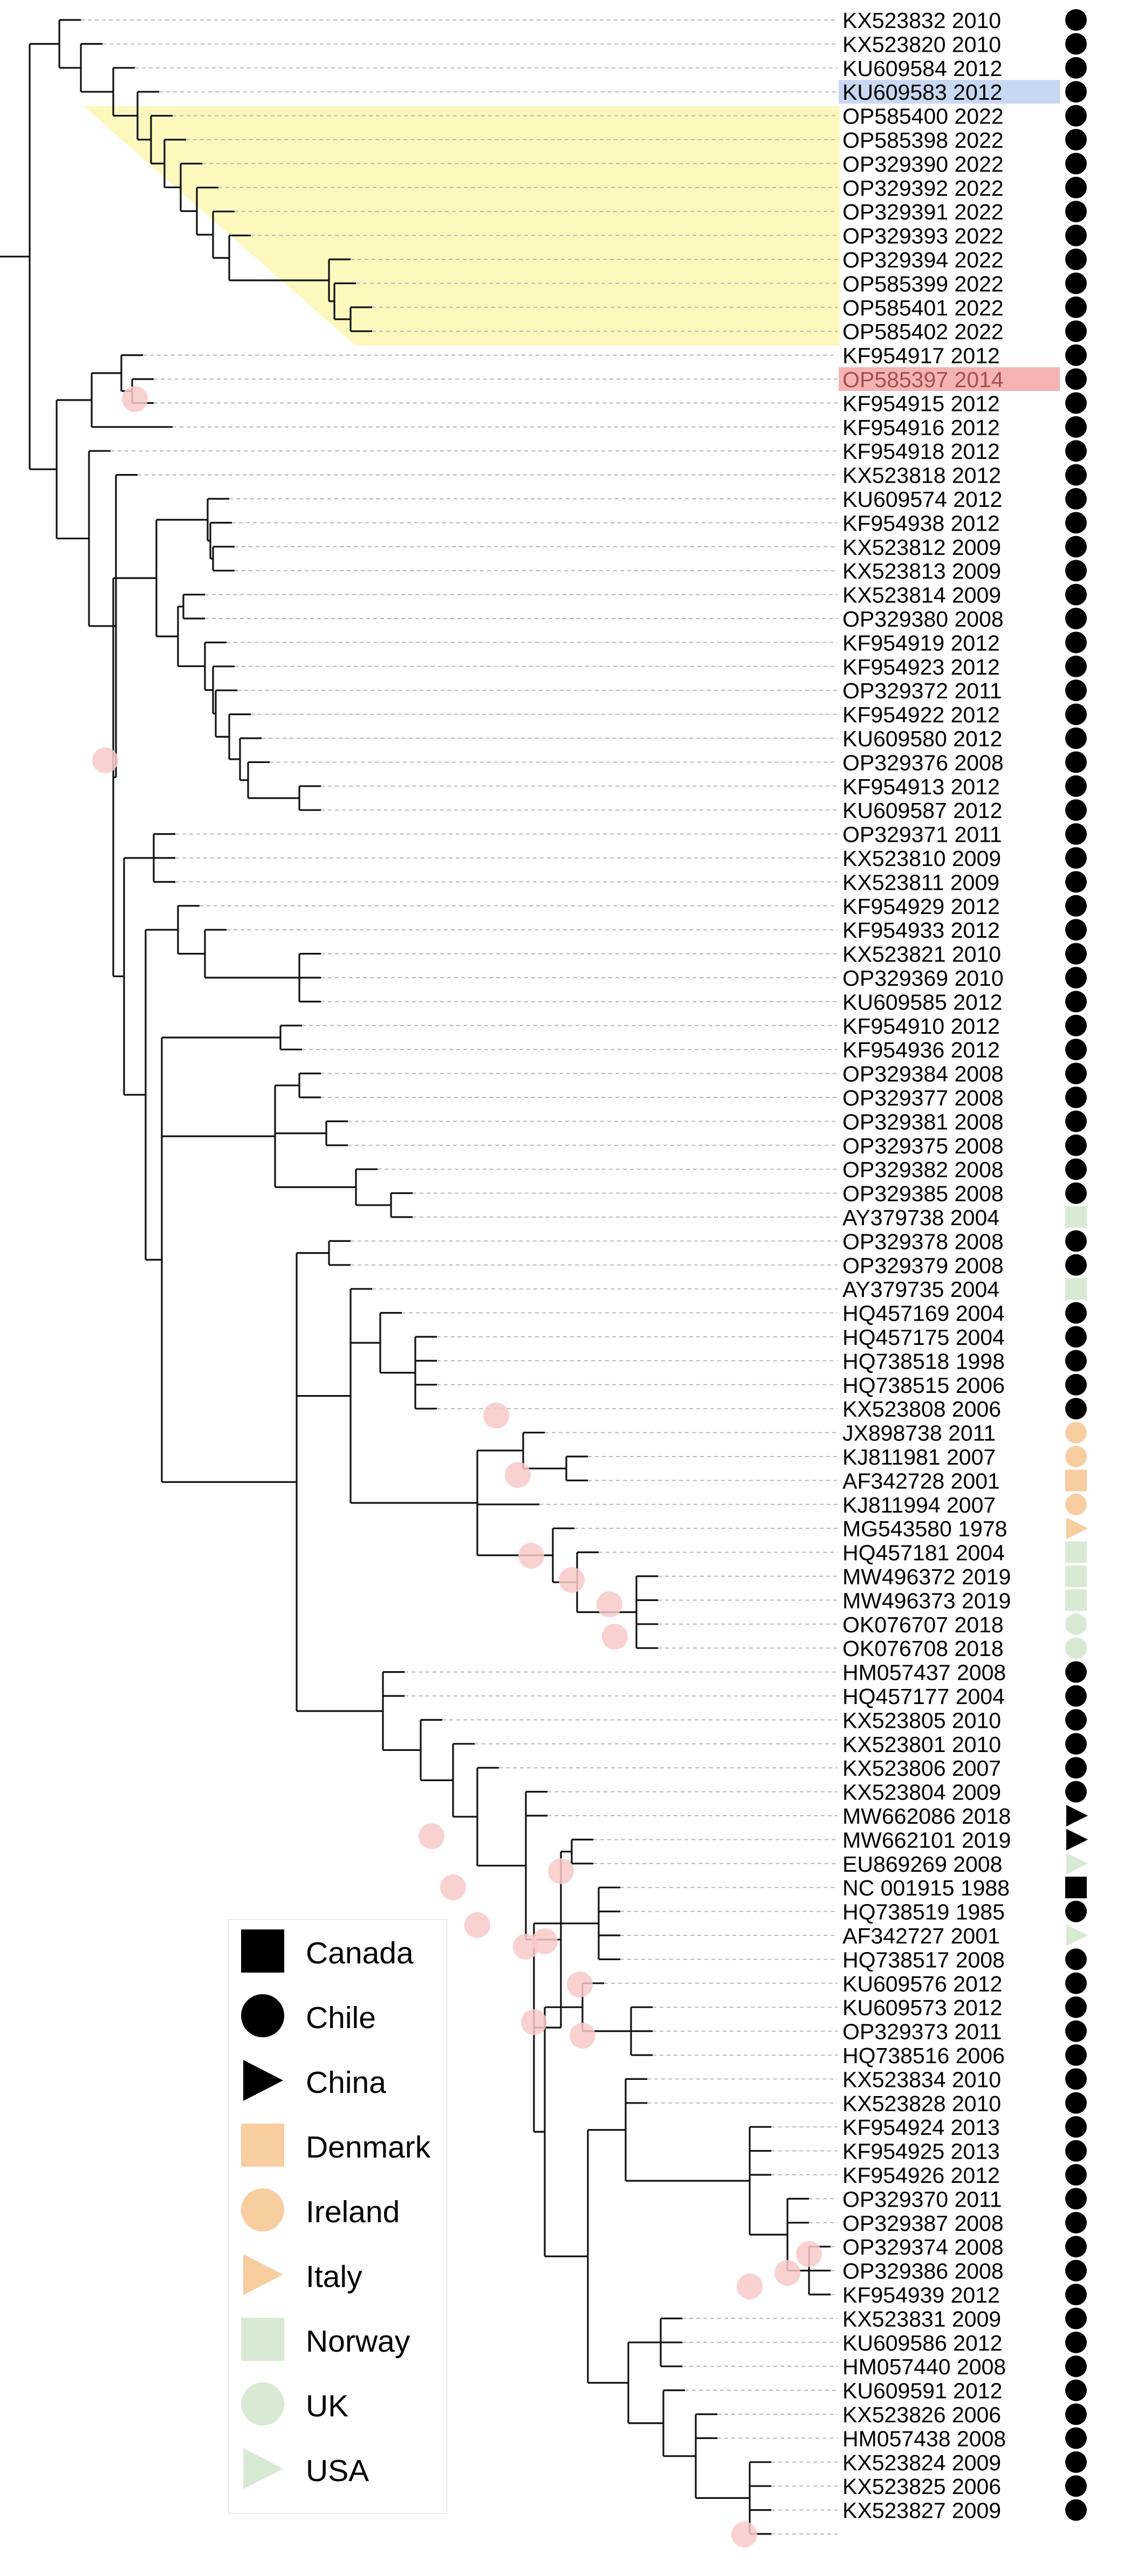 The width and height of the screenshot is (1124, 2576). Describe the element at coordinates (923, 1553) in the screenshot. I see `tip-label: HQ457181 2004` at that location.